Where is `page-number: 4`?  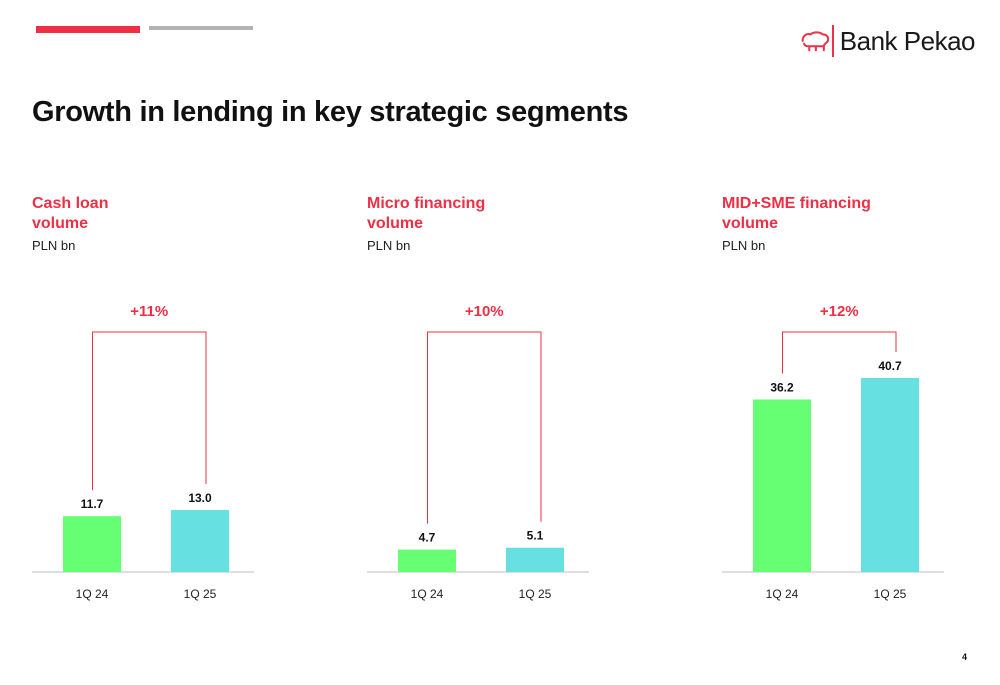 page-number: 4 is located at coordinates (965, 657).